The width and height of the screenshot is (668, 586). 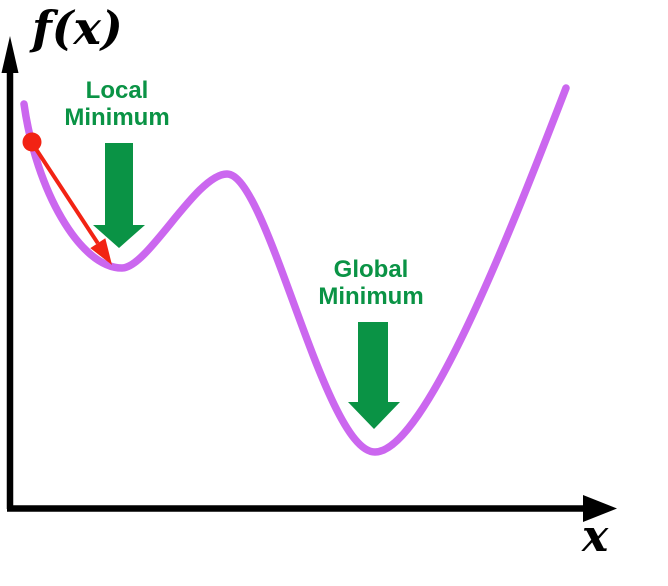 I want to click on global-minimum-label: Global Minimum, so click(x=371, y=283).